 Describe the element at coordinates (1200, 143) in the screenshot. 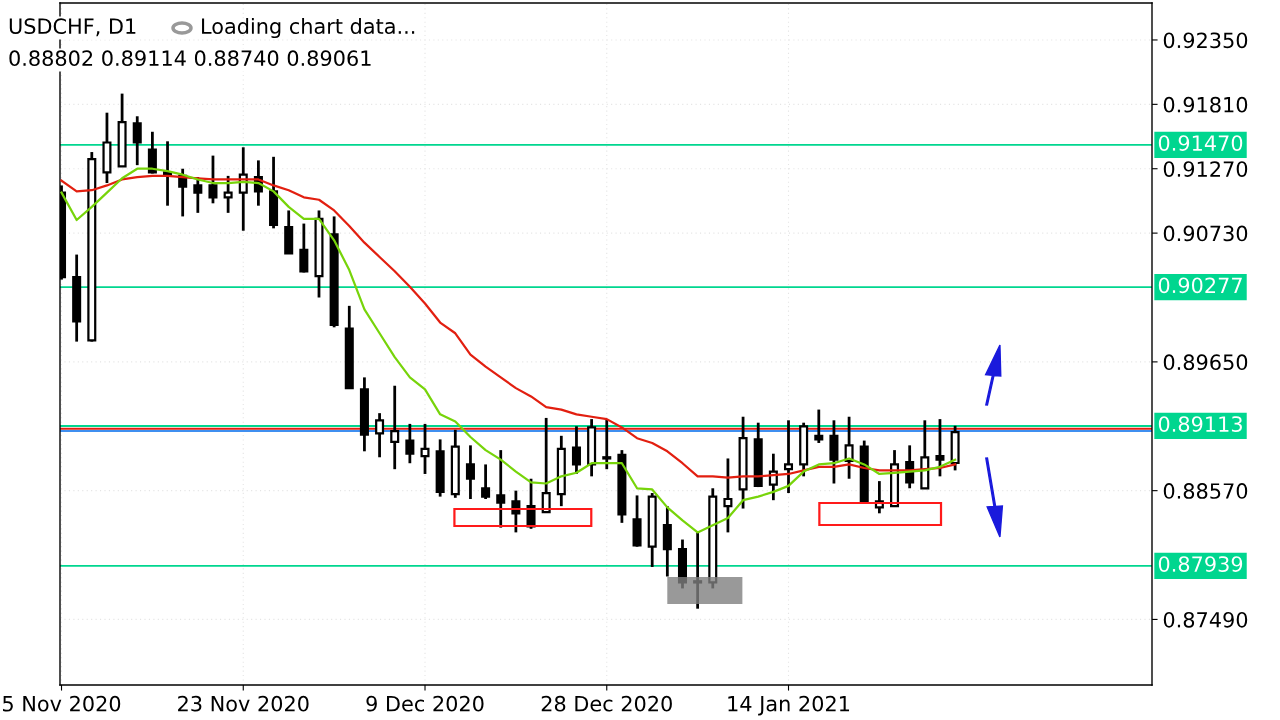

I see `ref-line-label: 0.91470` at that location.